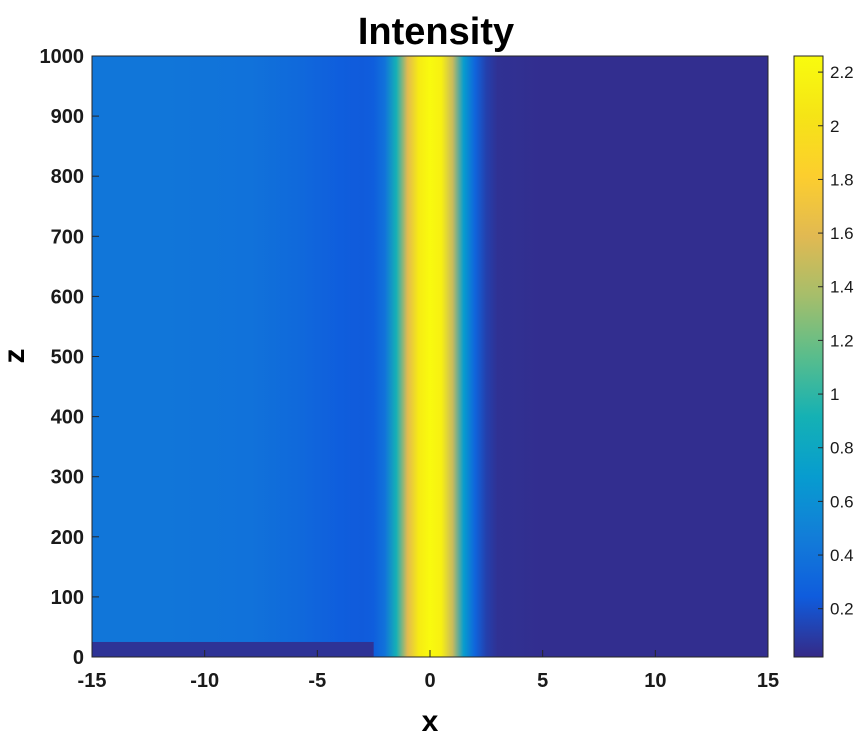 Image resolution: width=867 pixels, height=738 pixels. What do you see at coordinates (67, 237) in the screenshot?
I see `y-tick-label: 700` at bounding box center [67, 237].